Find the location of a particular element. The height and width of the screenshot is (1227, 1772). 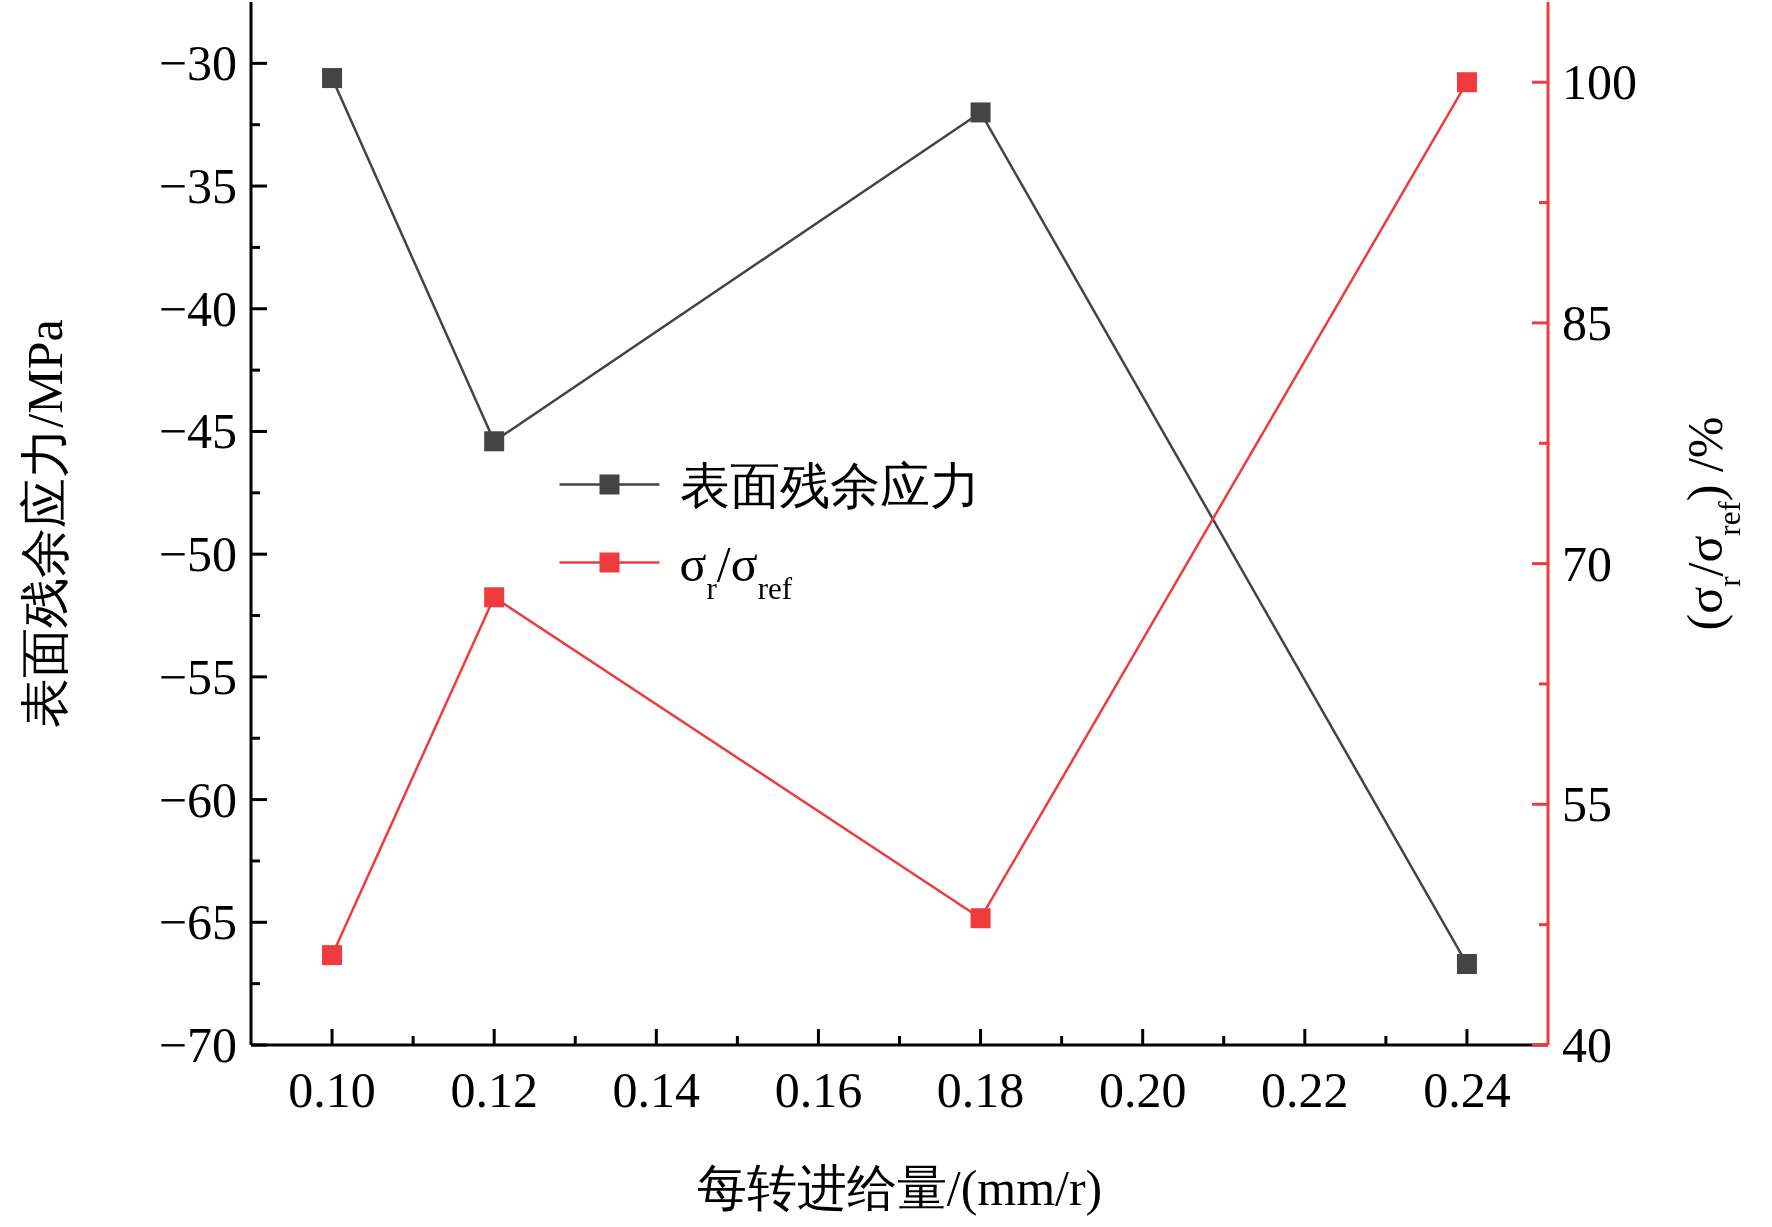

y2-tick-label: 100 is located at coordinates (1599, 82).